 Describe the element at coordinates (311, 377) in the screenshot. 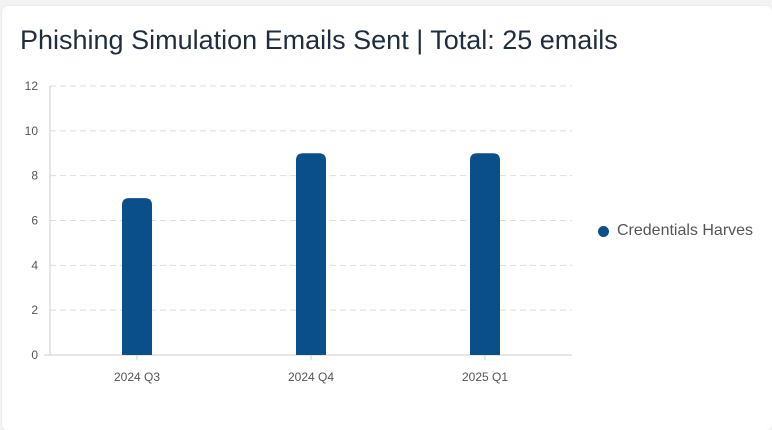

I see `x-tick-label: 2024 Q4` at that location.